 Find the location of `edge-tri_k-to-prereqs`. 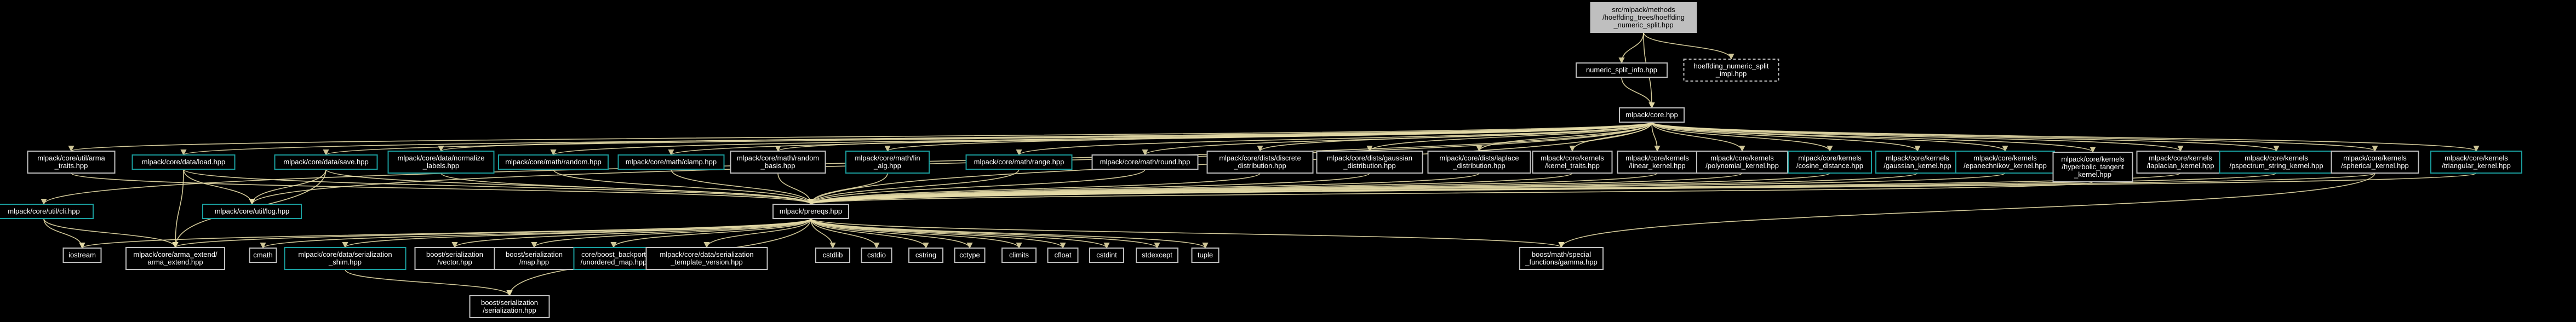

edge-tri_k-to-prereqs is located at coordinates (1642, 189).